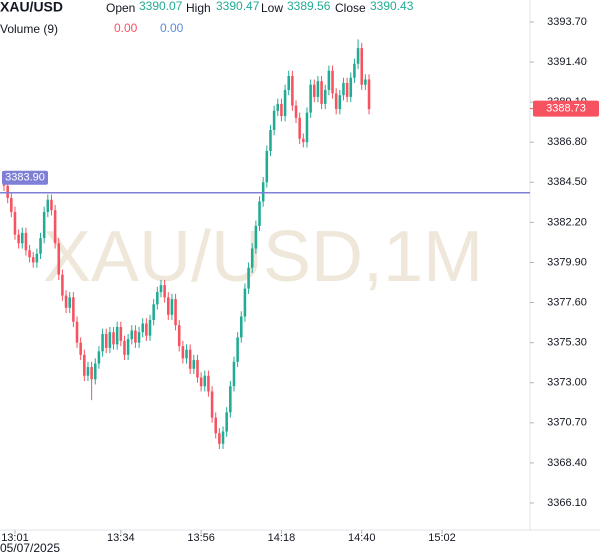 This screenshot has height=558, width=600. Describe the element at coordinates (567, 503) in the screenshot. I see `y-tick-label: 3366.10` at that location.